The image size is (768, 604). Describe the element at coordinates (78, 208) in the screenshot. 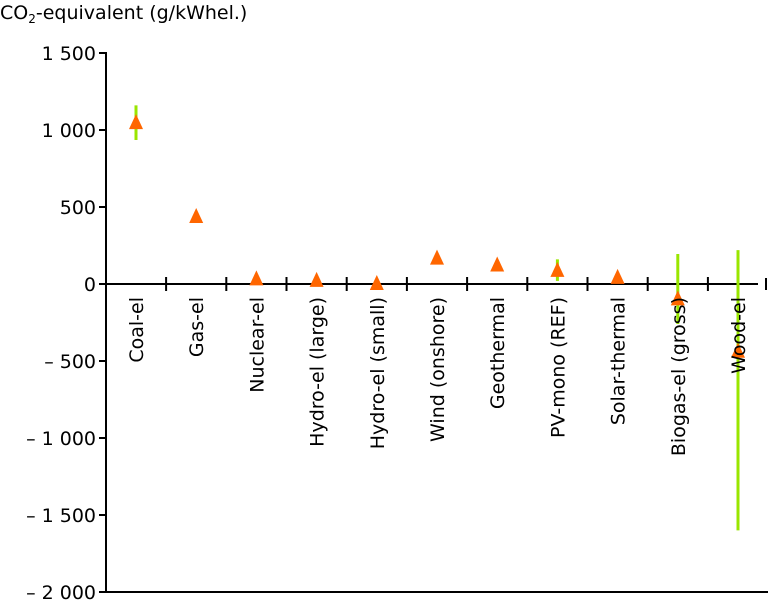

I see `y-tick-label: 500` at that location.